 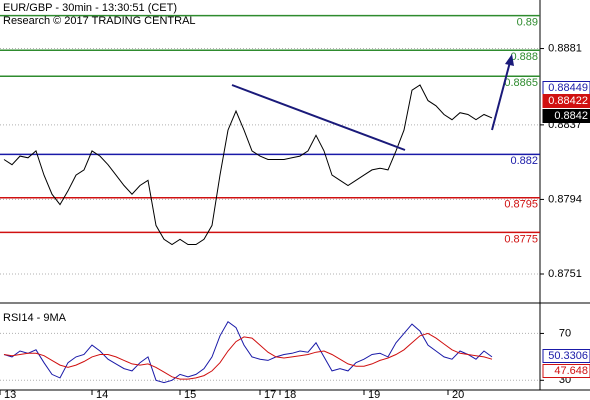 What do you see at coordinates (521, 205) in the screenshot?
I see `level-label: 0.8795` at bounding box center [521, 205].